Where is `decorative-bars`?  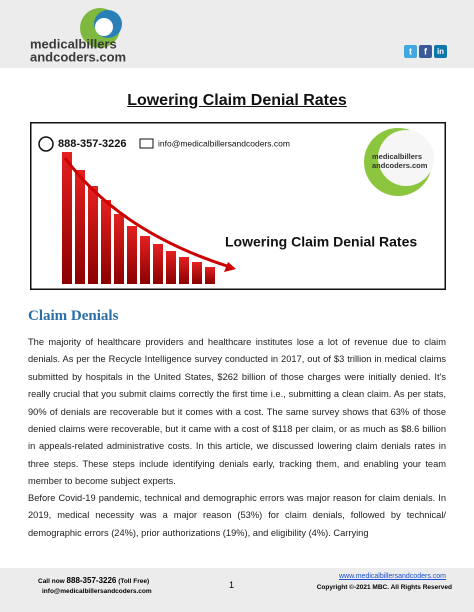
decorative-bars is located at coordinates (138, 218).